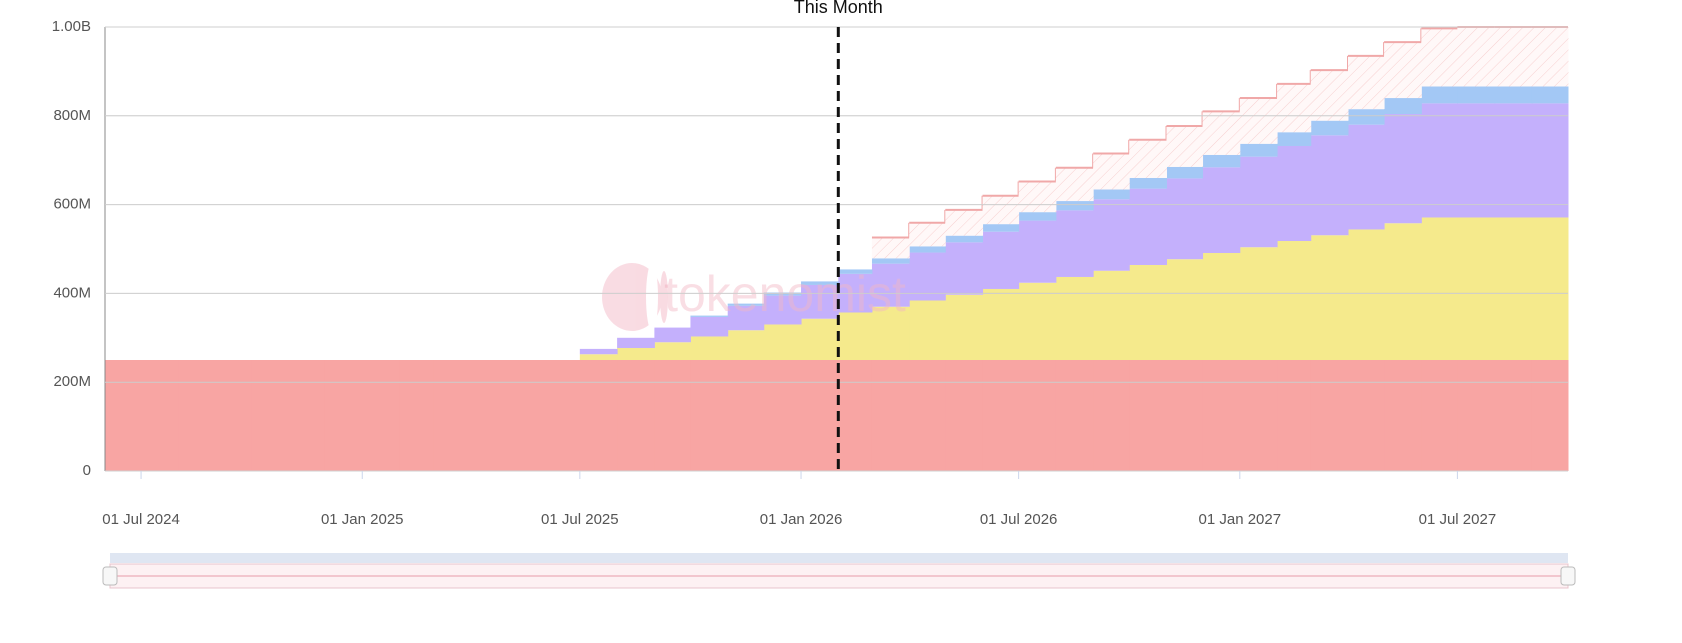 The width and height of the screenshot is (1682, 643). I want to click on navigator, so click(839, 571).